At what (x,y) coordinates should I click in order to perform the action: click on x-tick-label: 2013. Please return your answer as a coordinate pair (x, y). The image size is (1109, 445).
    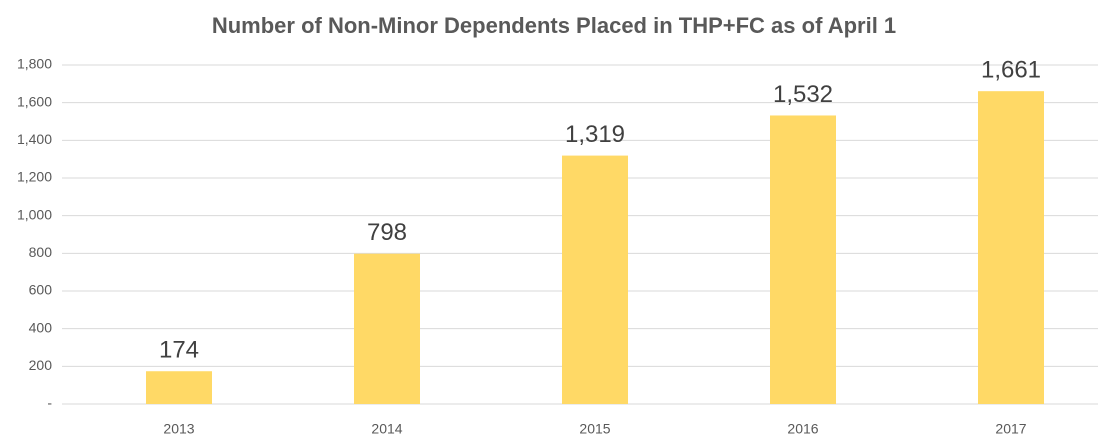
    Looking at the image, I should click on (178, 429).